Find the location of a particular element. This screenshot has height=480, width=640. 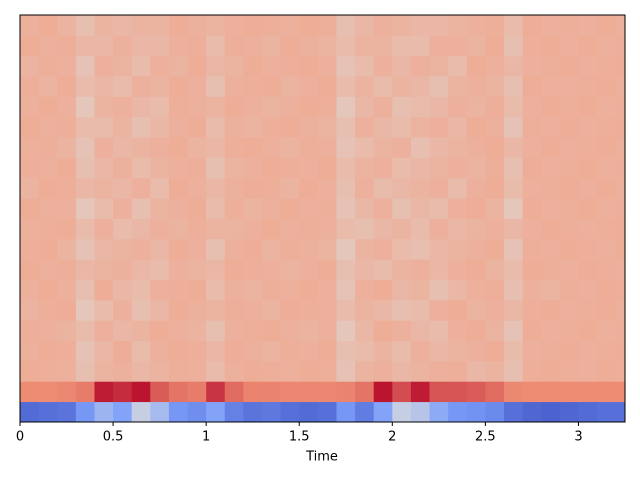

x-tick-label: 2 is located at coordinates (392, 437).